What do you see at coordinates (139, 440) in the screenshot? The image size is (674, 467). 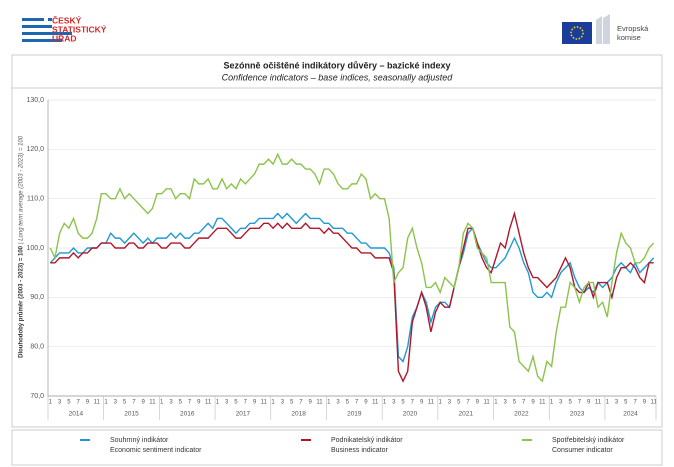 I see `legend-label: Souhrnný indikátor` at bounding box center [139, 440].